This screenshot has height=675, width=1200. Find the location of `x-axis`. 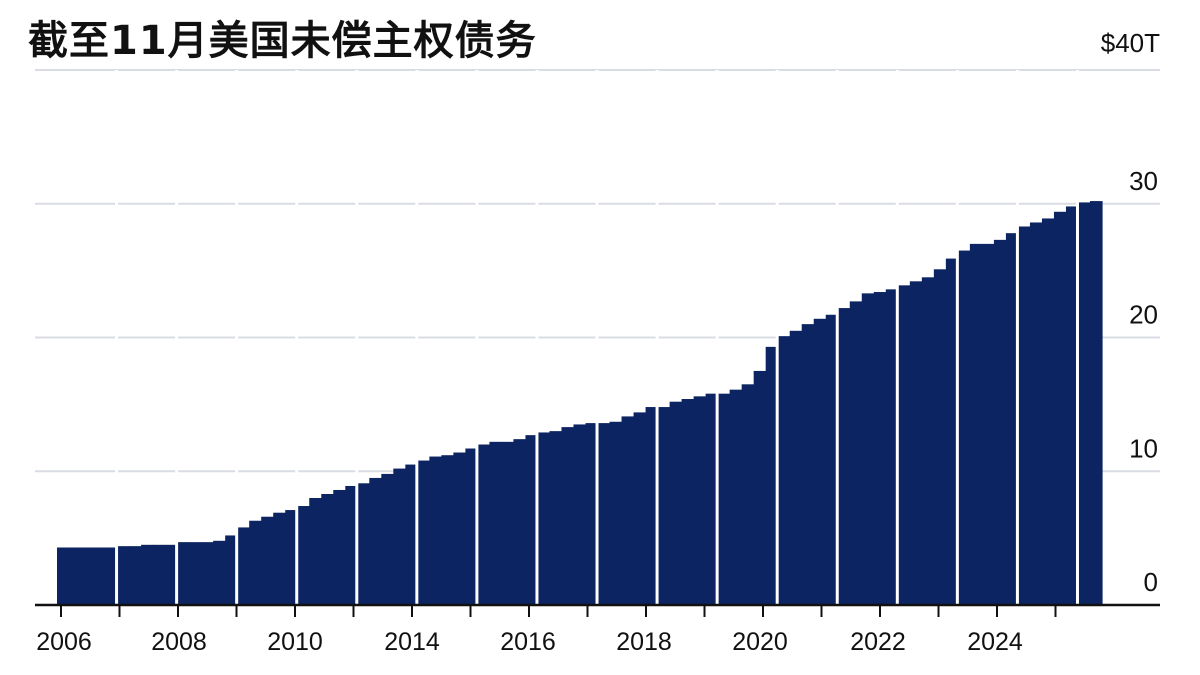

x-axis is located at coordinates (597, 610).